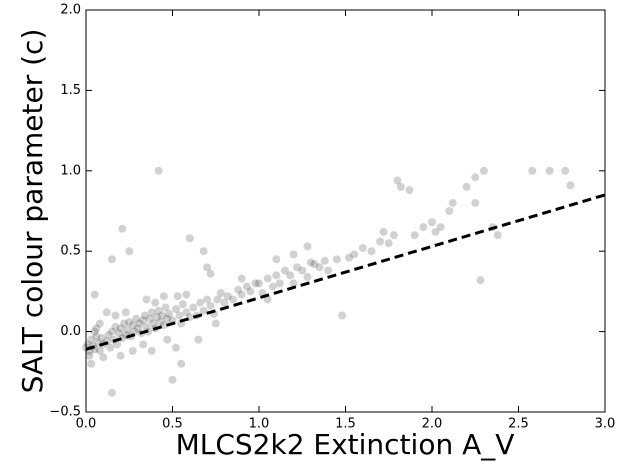 The image size is (632, 464). What do you see at coordinates (70, 251) in the screenshot?
I see `y-tick-label: 0.5` at bounding box center [70, 251].